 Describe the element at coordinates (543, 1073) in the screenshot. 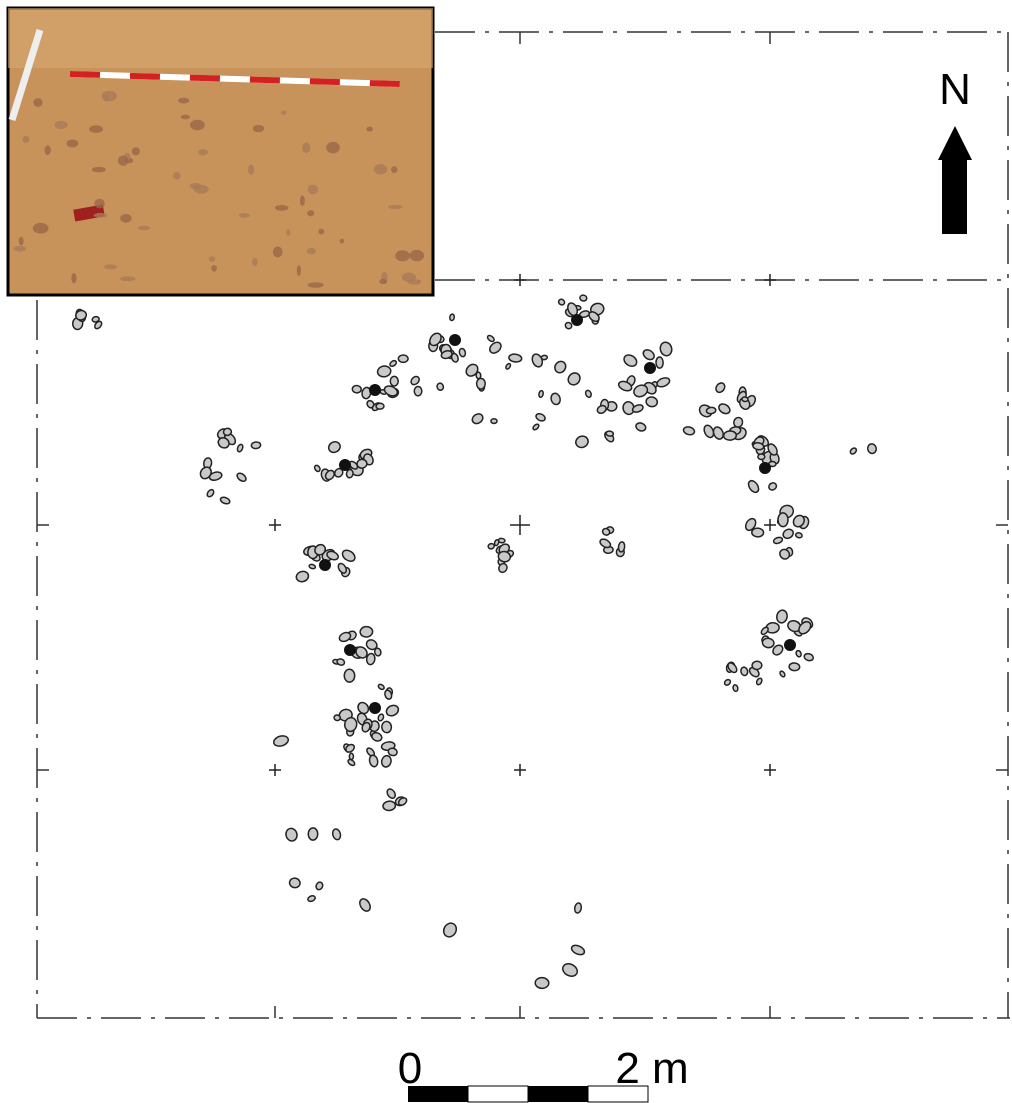

I see `scale-bar: 0 2 m` at that location.